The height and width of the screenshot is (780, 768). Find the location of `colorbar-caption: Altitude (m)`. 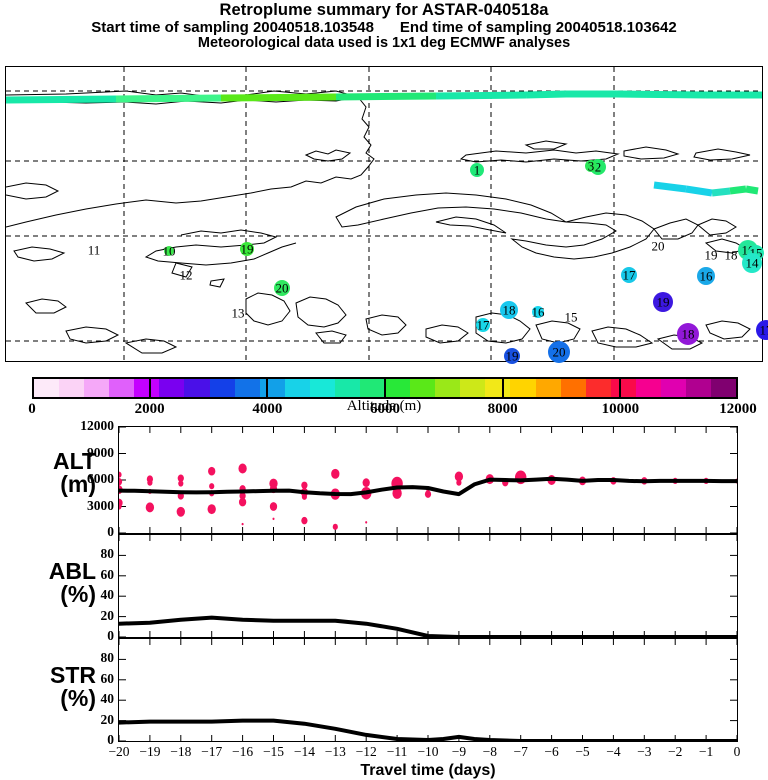

colorbar-caption: Altitude (m) is located at coordinates (384, 406).